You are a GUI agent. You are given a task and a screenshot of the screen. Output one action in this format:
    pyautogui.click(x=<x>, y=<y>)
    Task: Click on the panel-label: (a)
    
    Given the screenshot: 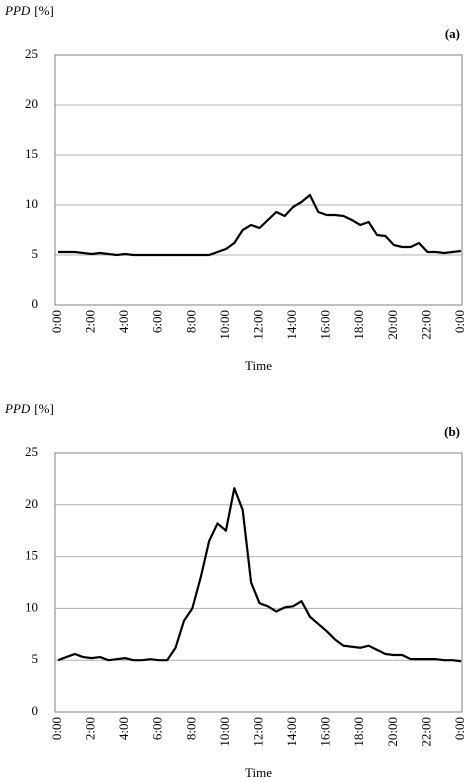 What is the action you would take?
    pyautogui.click(x=452, y=33)
    